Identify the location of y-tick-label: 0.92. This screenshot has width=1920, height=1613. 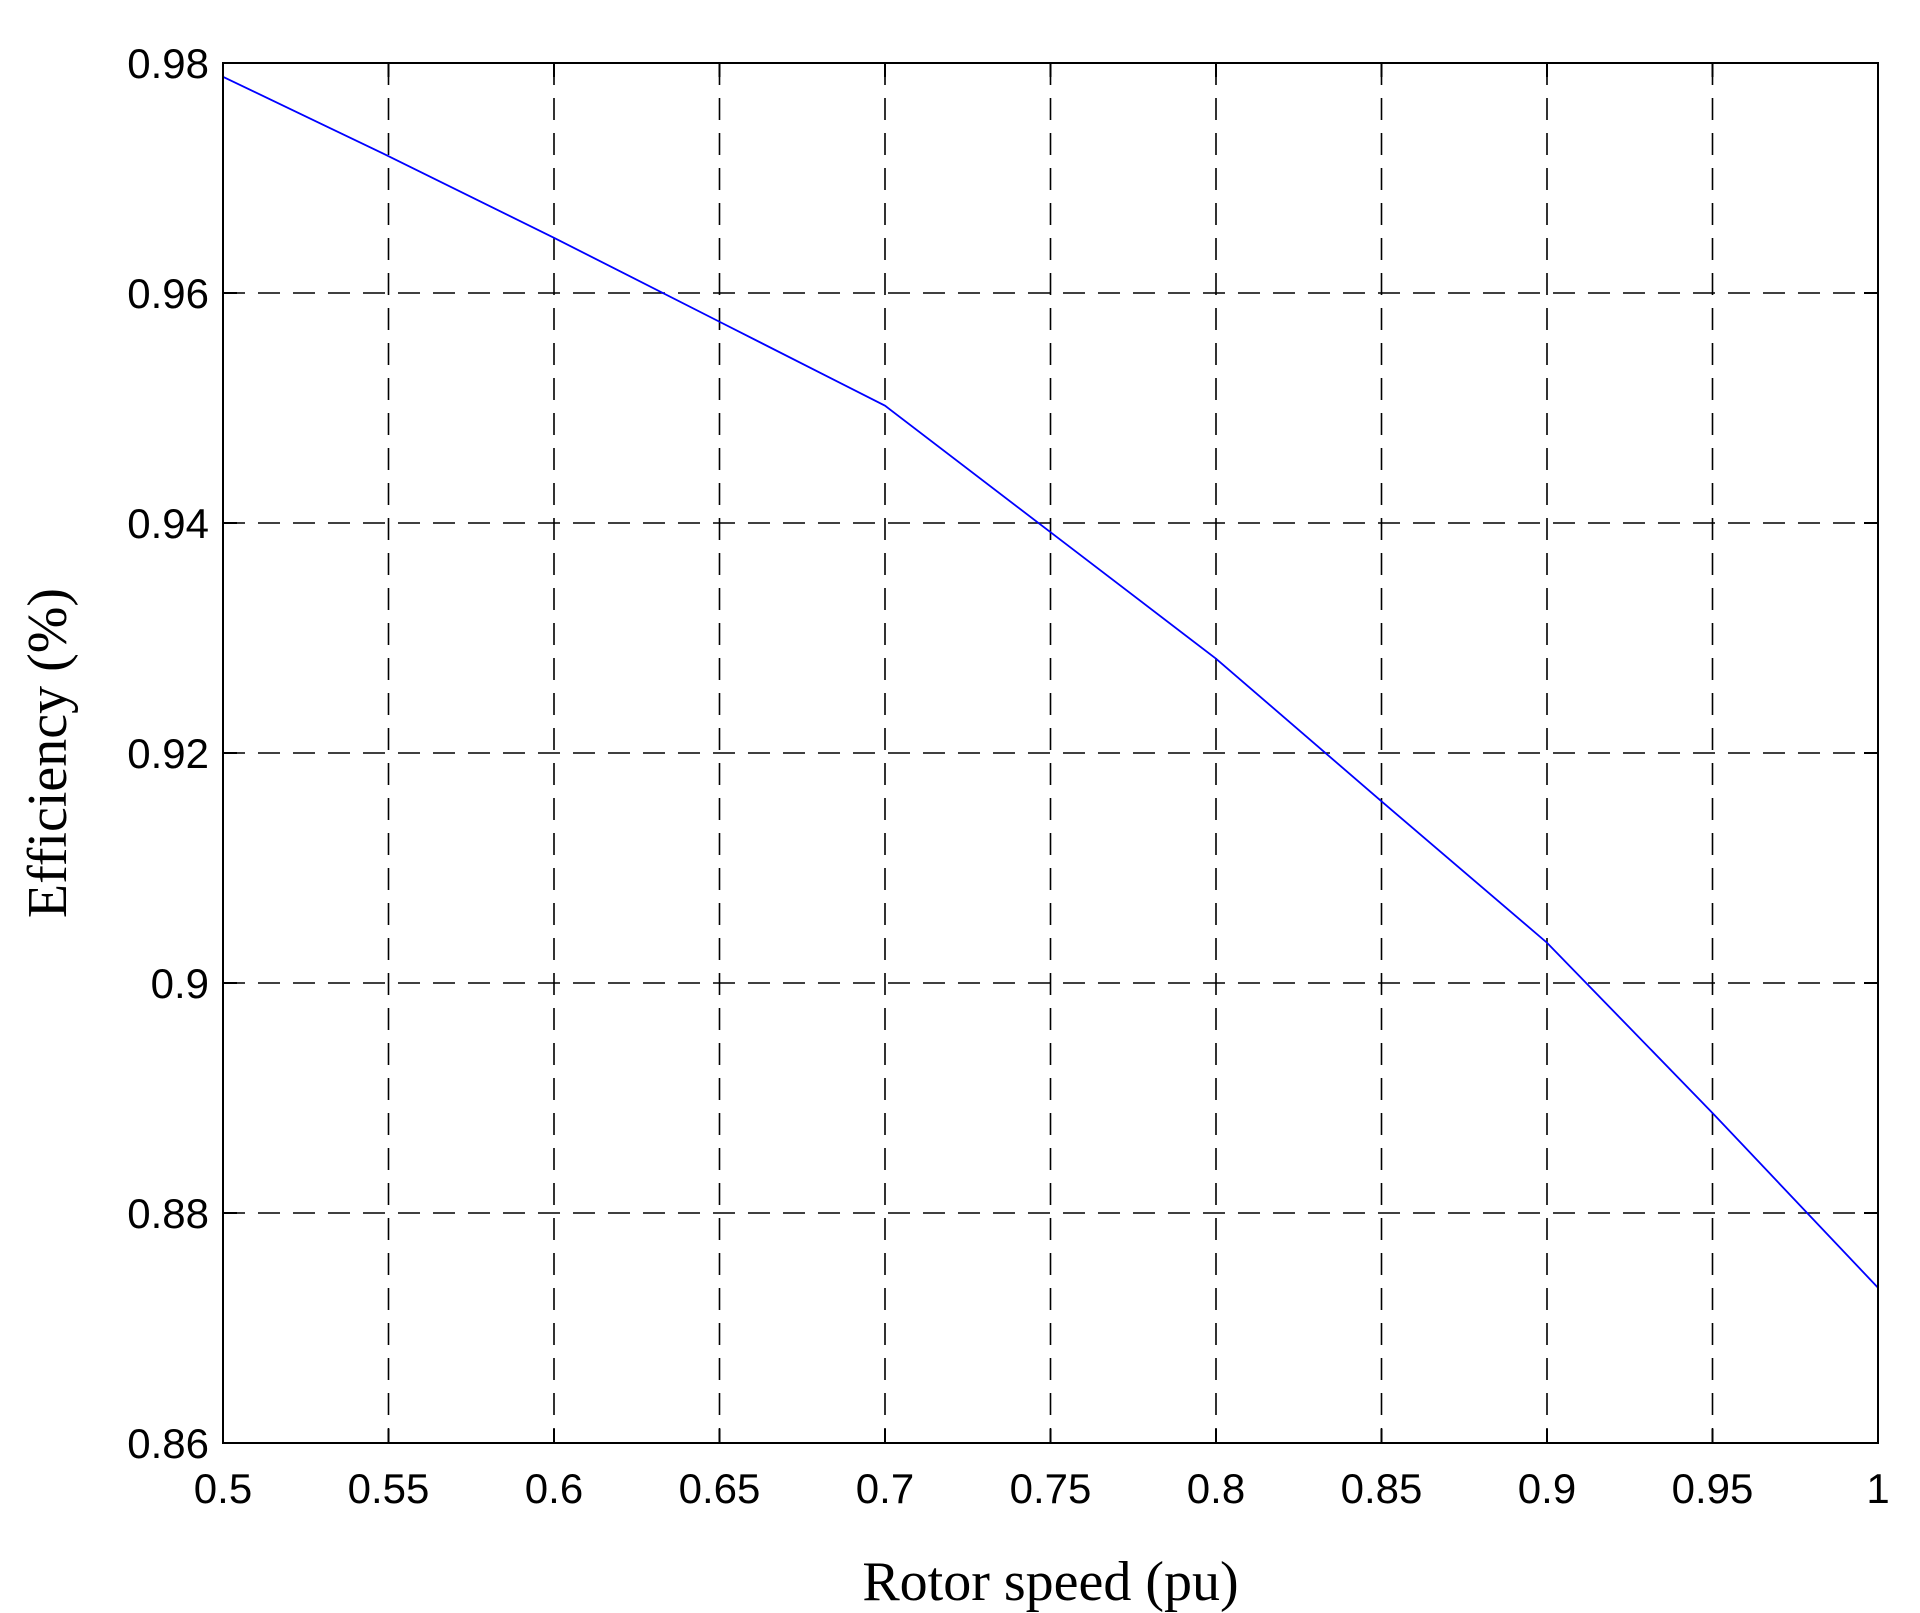
(168, 753).